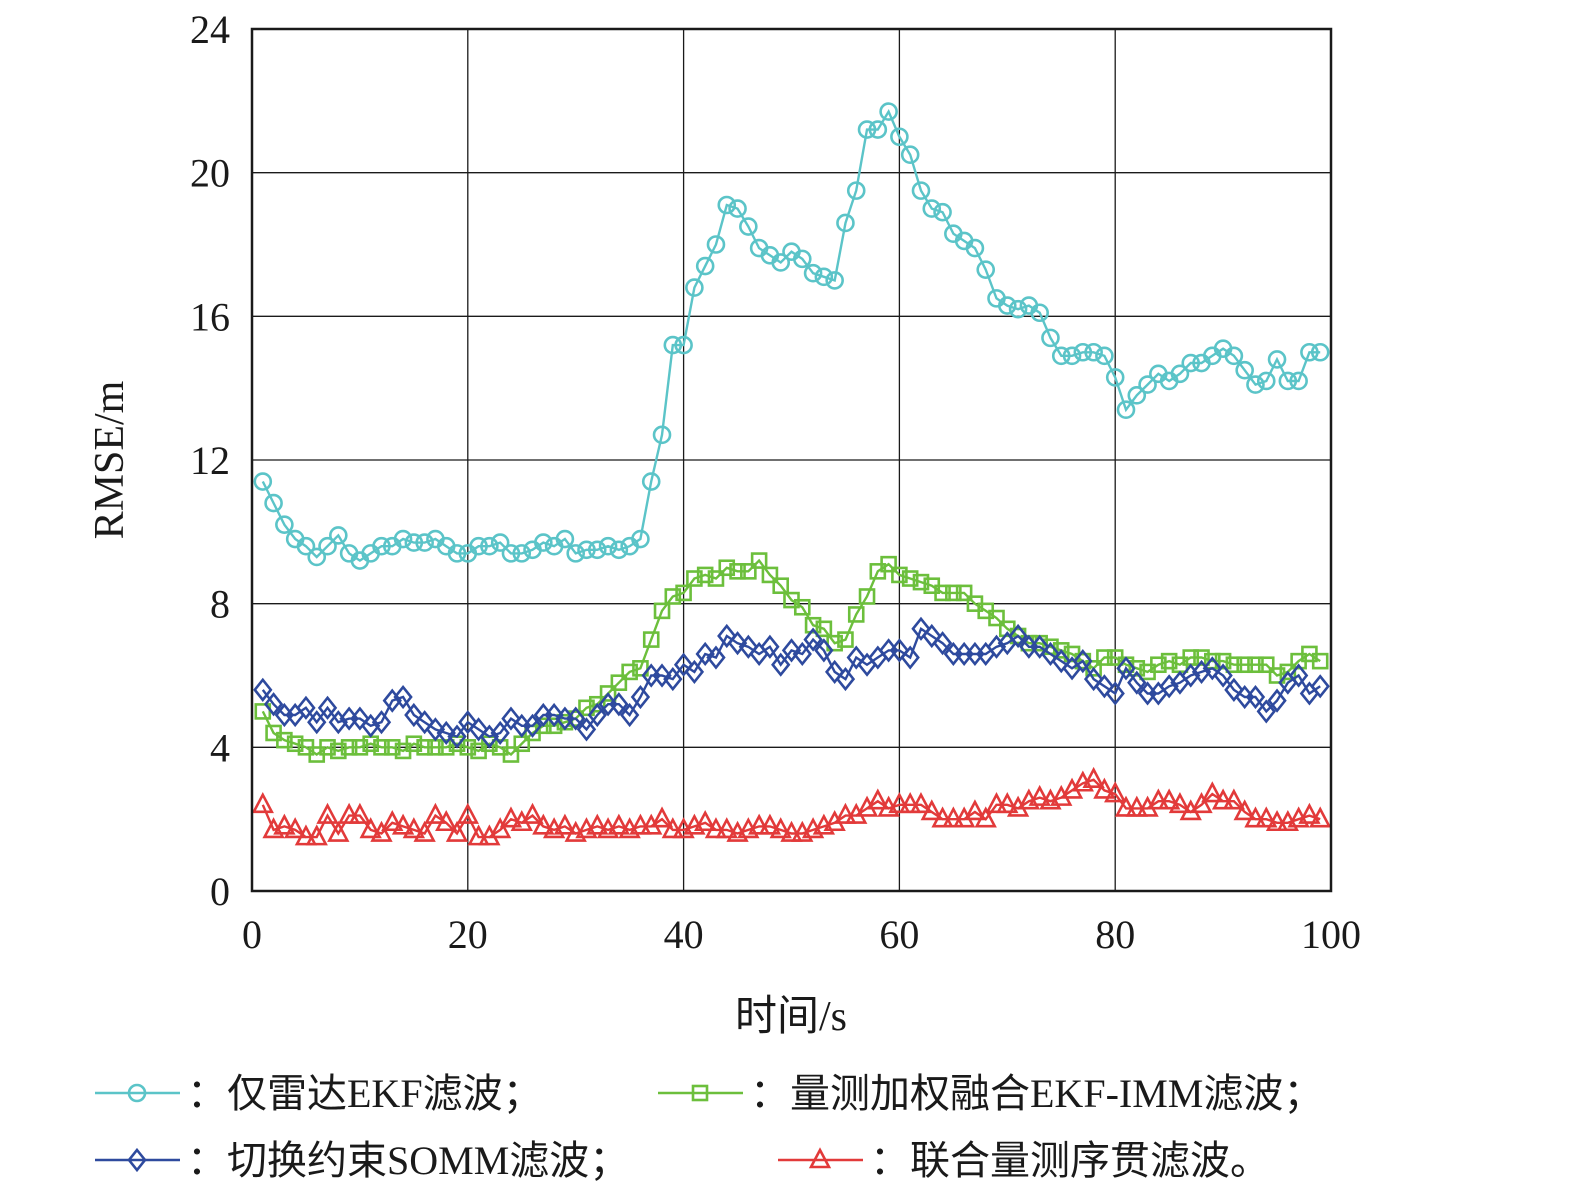 The image size is (1575, 1193). What do you see at coordinates (220, 604) in the screenshot?
I see `y-tick-label: 8` at bounding box center [220, 604].